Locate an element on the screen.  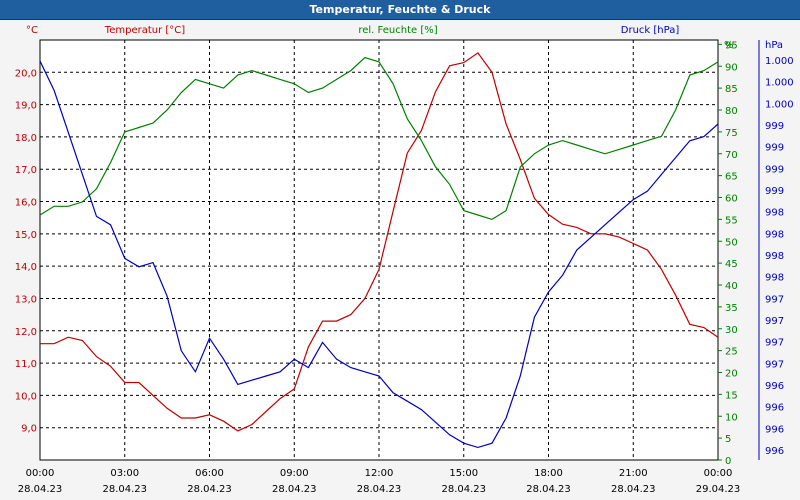
axis-label-temperature: Temperatur [°C] is located at coordinates (144, 30).